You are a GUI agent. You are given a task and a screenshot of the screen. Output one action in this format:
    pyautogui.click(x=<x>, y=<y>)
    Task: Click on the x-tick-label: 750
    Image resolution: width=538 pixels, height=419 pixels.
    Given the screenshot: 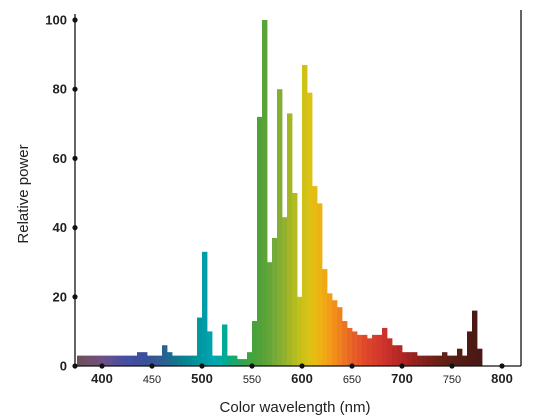 What is the action you would take?
    pyautogui.click(x=452, y=380)
    